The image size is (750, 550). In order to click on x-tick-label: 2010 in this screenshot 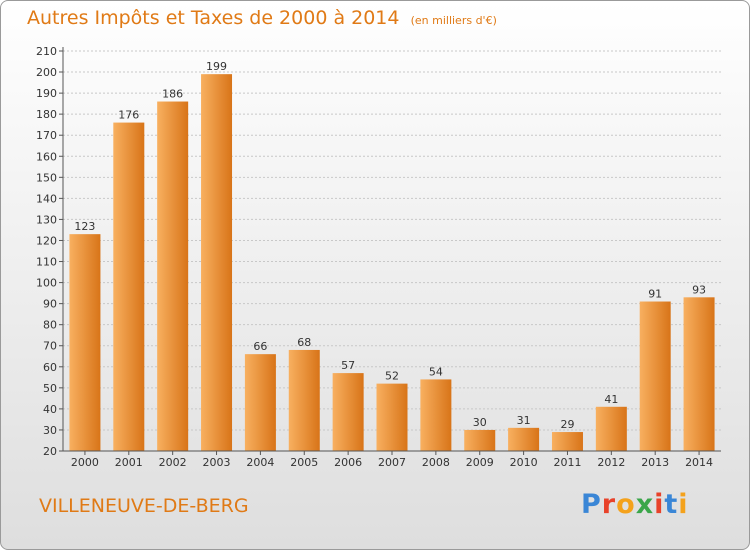, I will do `click(524, 462)`.